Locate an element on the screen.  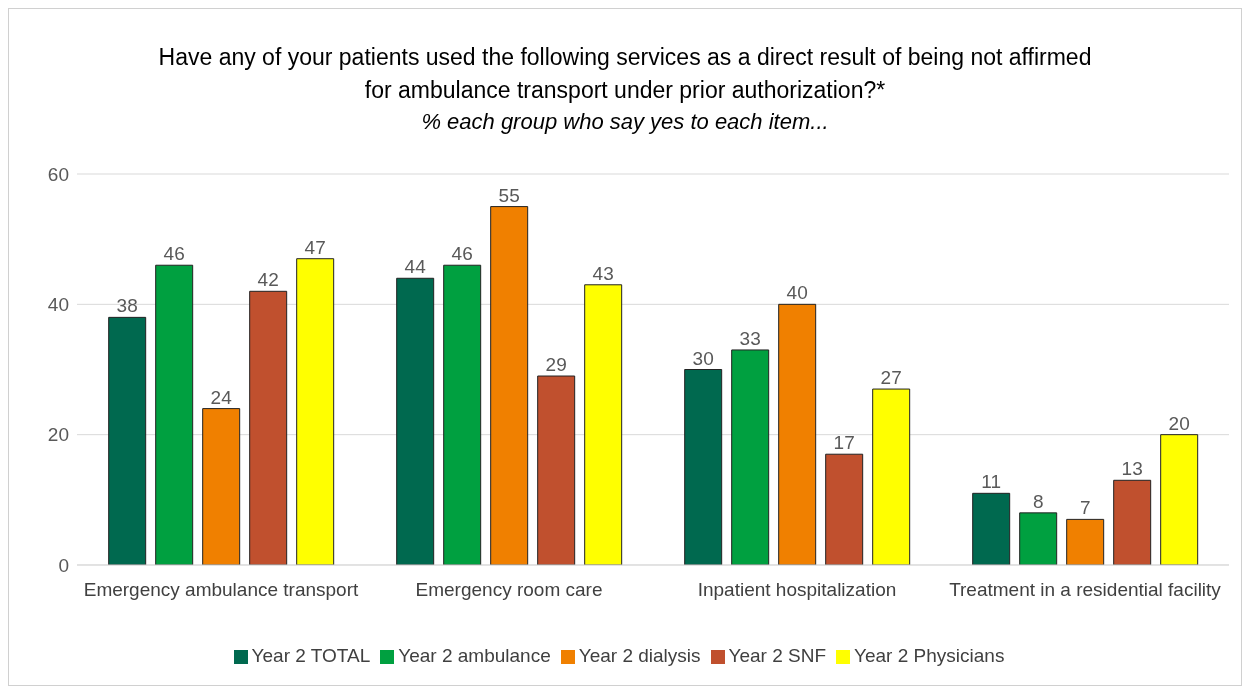
x-tick-label: Inpatient hospitalization is located at coordinates (797, 590).